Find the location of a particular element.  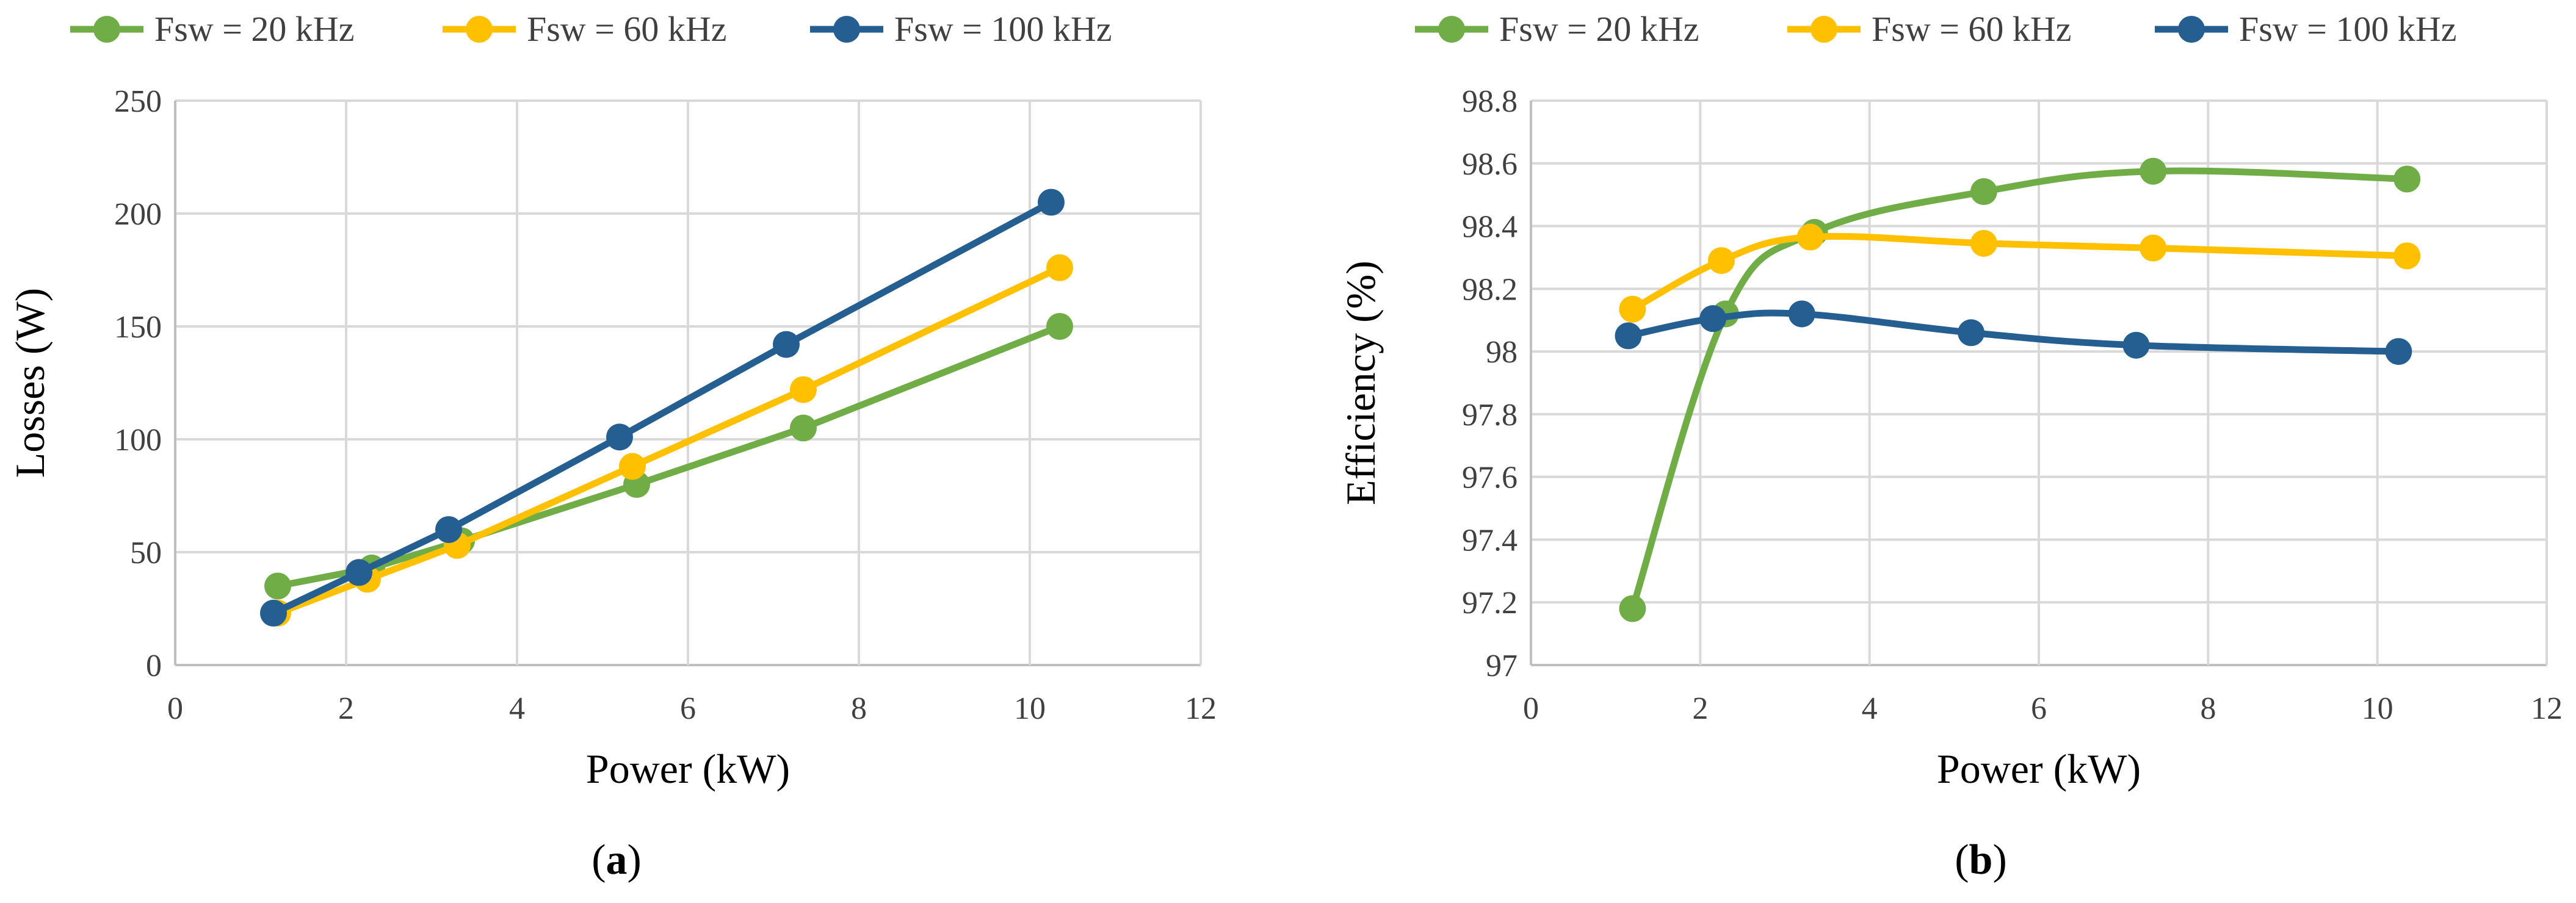

panel-label: (b) is located at coordinates (1981, 859).